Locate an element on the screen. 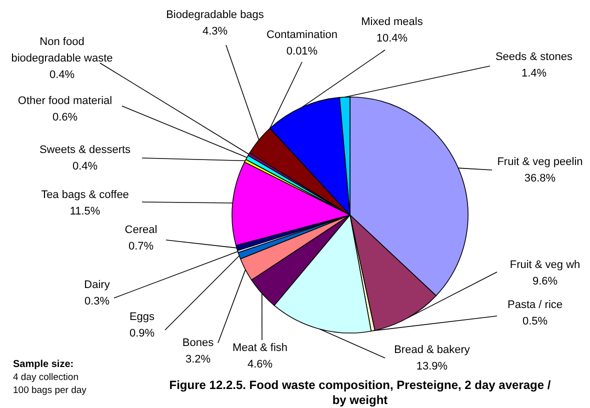 The height and width of the screenshot is (408, 590). slice-label: Other food material is located at coordinates (65, 101).